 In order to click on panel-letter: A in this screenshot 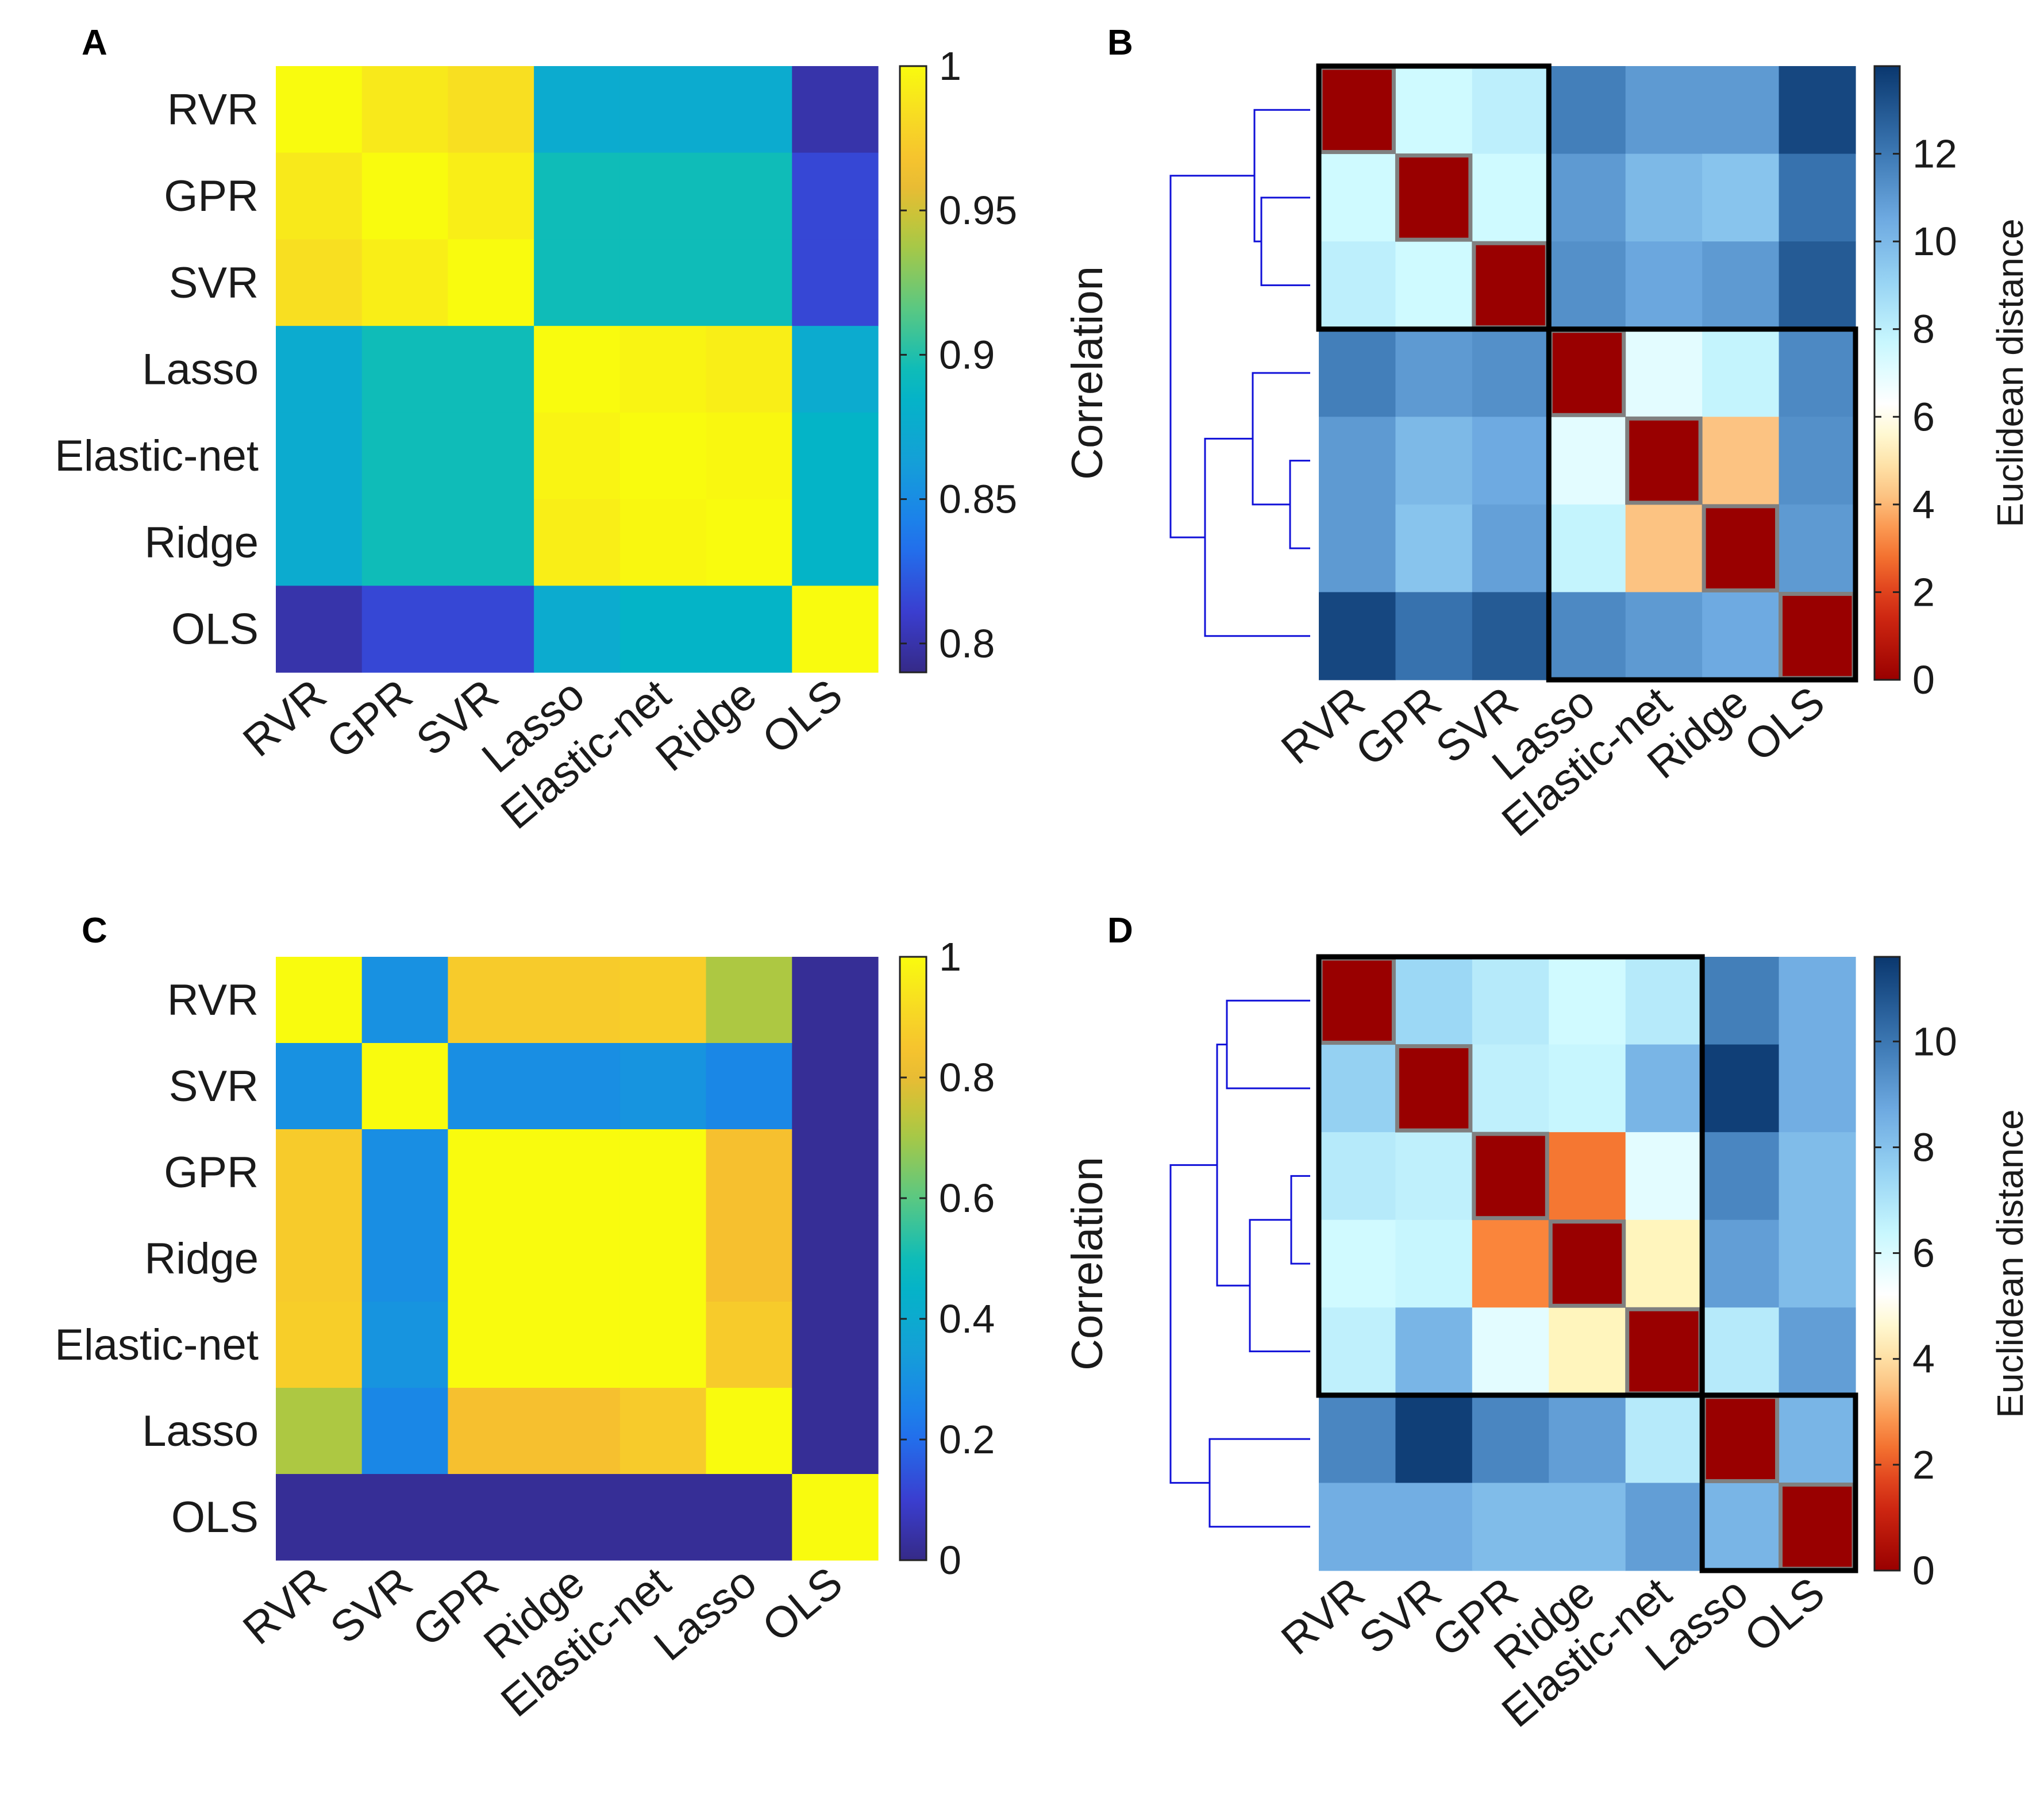, I will do `click(95, 43)`.